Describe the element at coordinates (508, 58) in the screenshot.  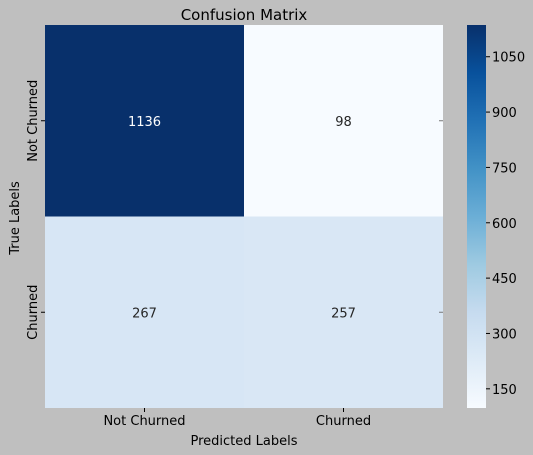
I see `colorbar-tick-label: 1050` at that location.